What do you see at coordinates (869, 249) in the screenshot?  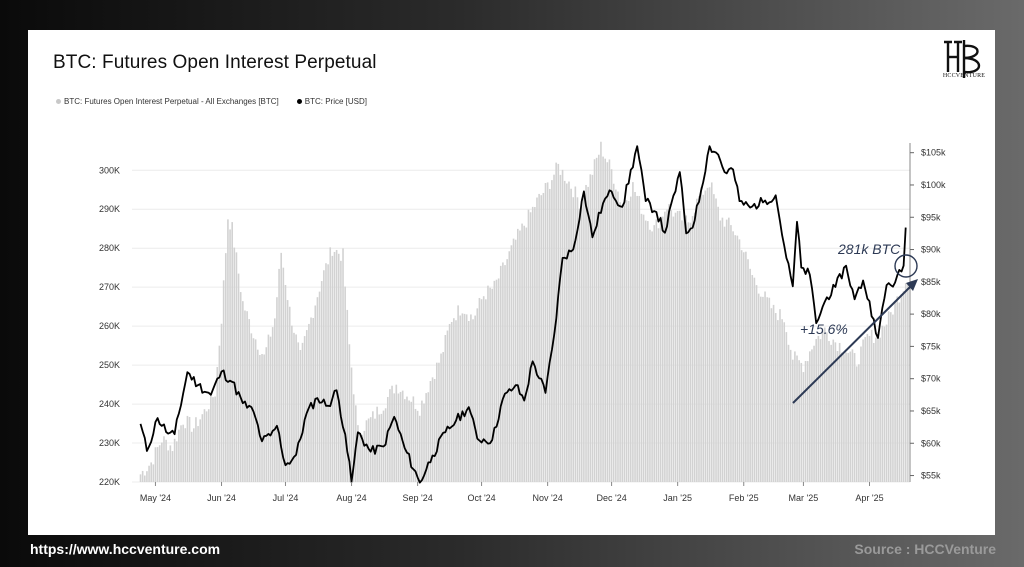 I see `oi-callout-label: 281k BTC` at bounding box center [869, 249].